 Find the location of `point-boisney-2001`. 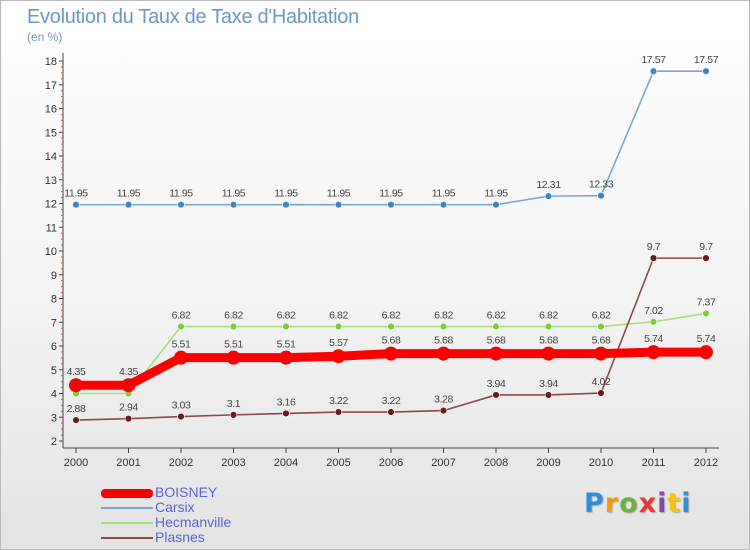

point-boisney-2001 is located at coordinates (128, 385).